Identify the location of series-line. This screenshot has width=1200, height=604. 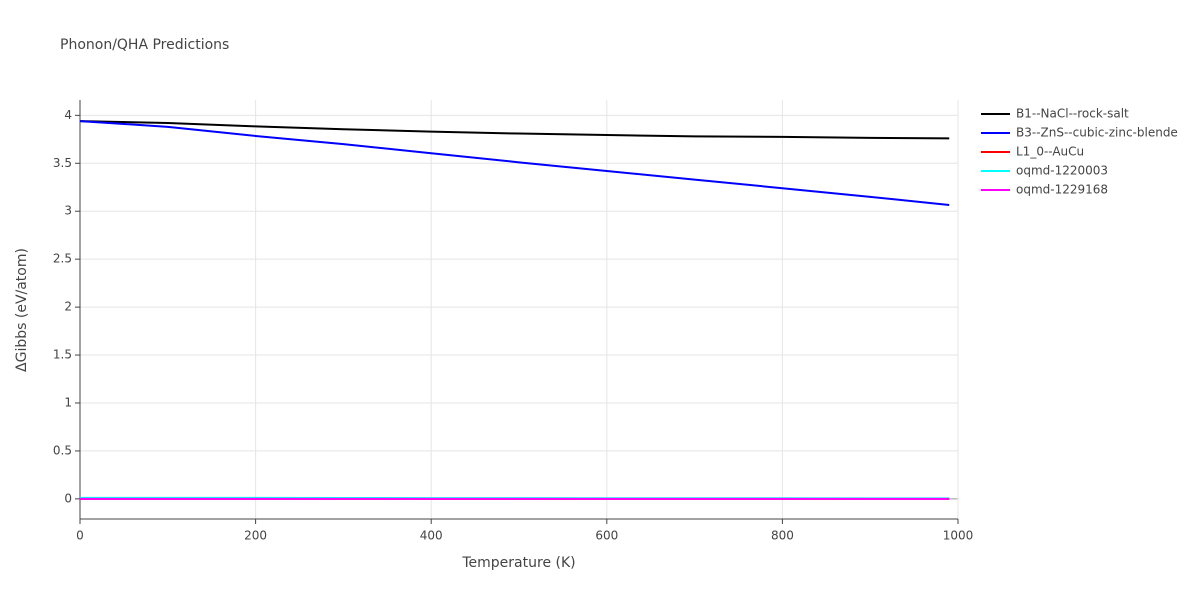
(514, 129).